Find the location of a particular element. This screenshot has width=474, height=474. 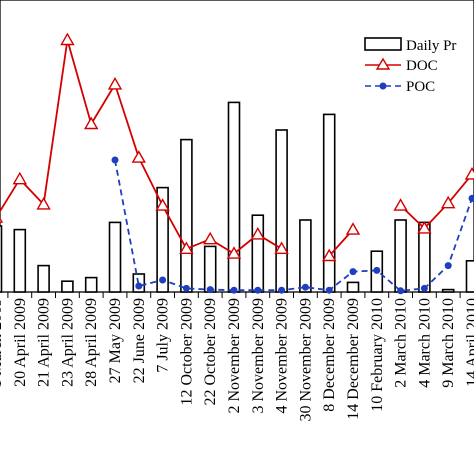

x-tick-label-7: 22 June 2009 is located at coordinates (139, 340).